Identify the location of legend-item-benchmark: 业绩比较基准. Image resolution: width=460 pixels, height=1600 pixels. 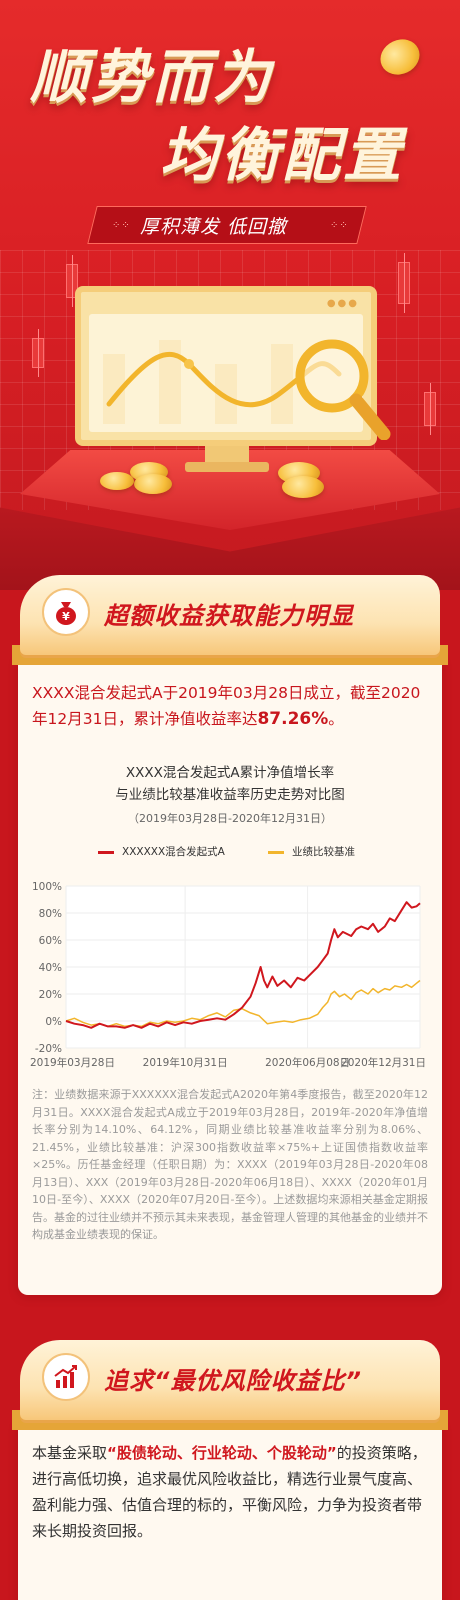
(311, 851).